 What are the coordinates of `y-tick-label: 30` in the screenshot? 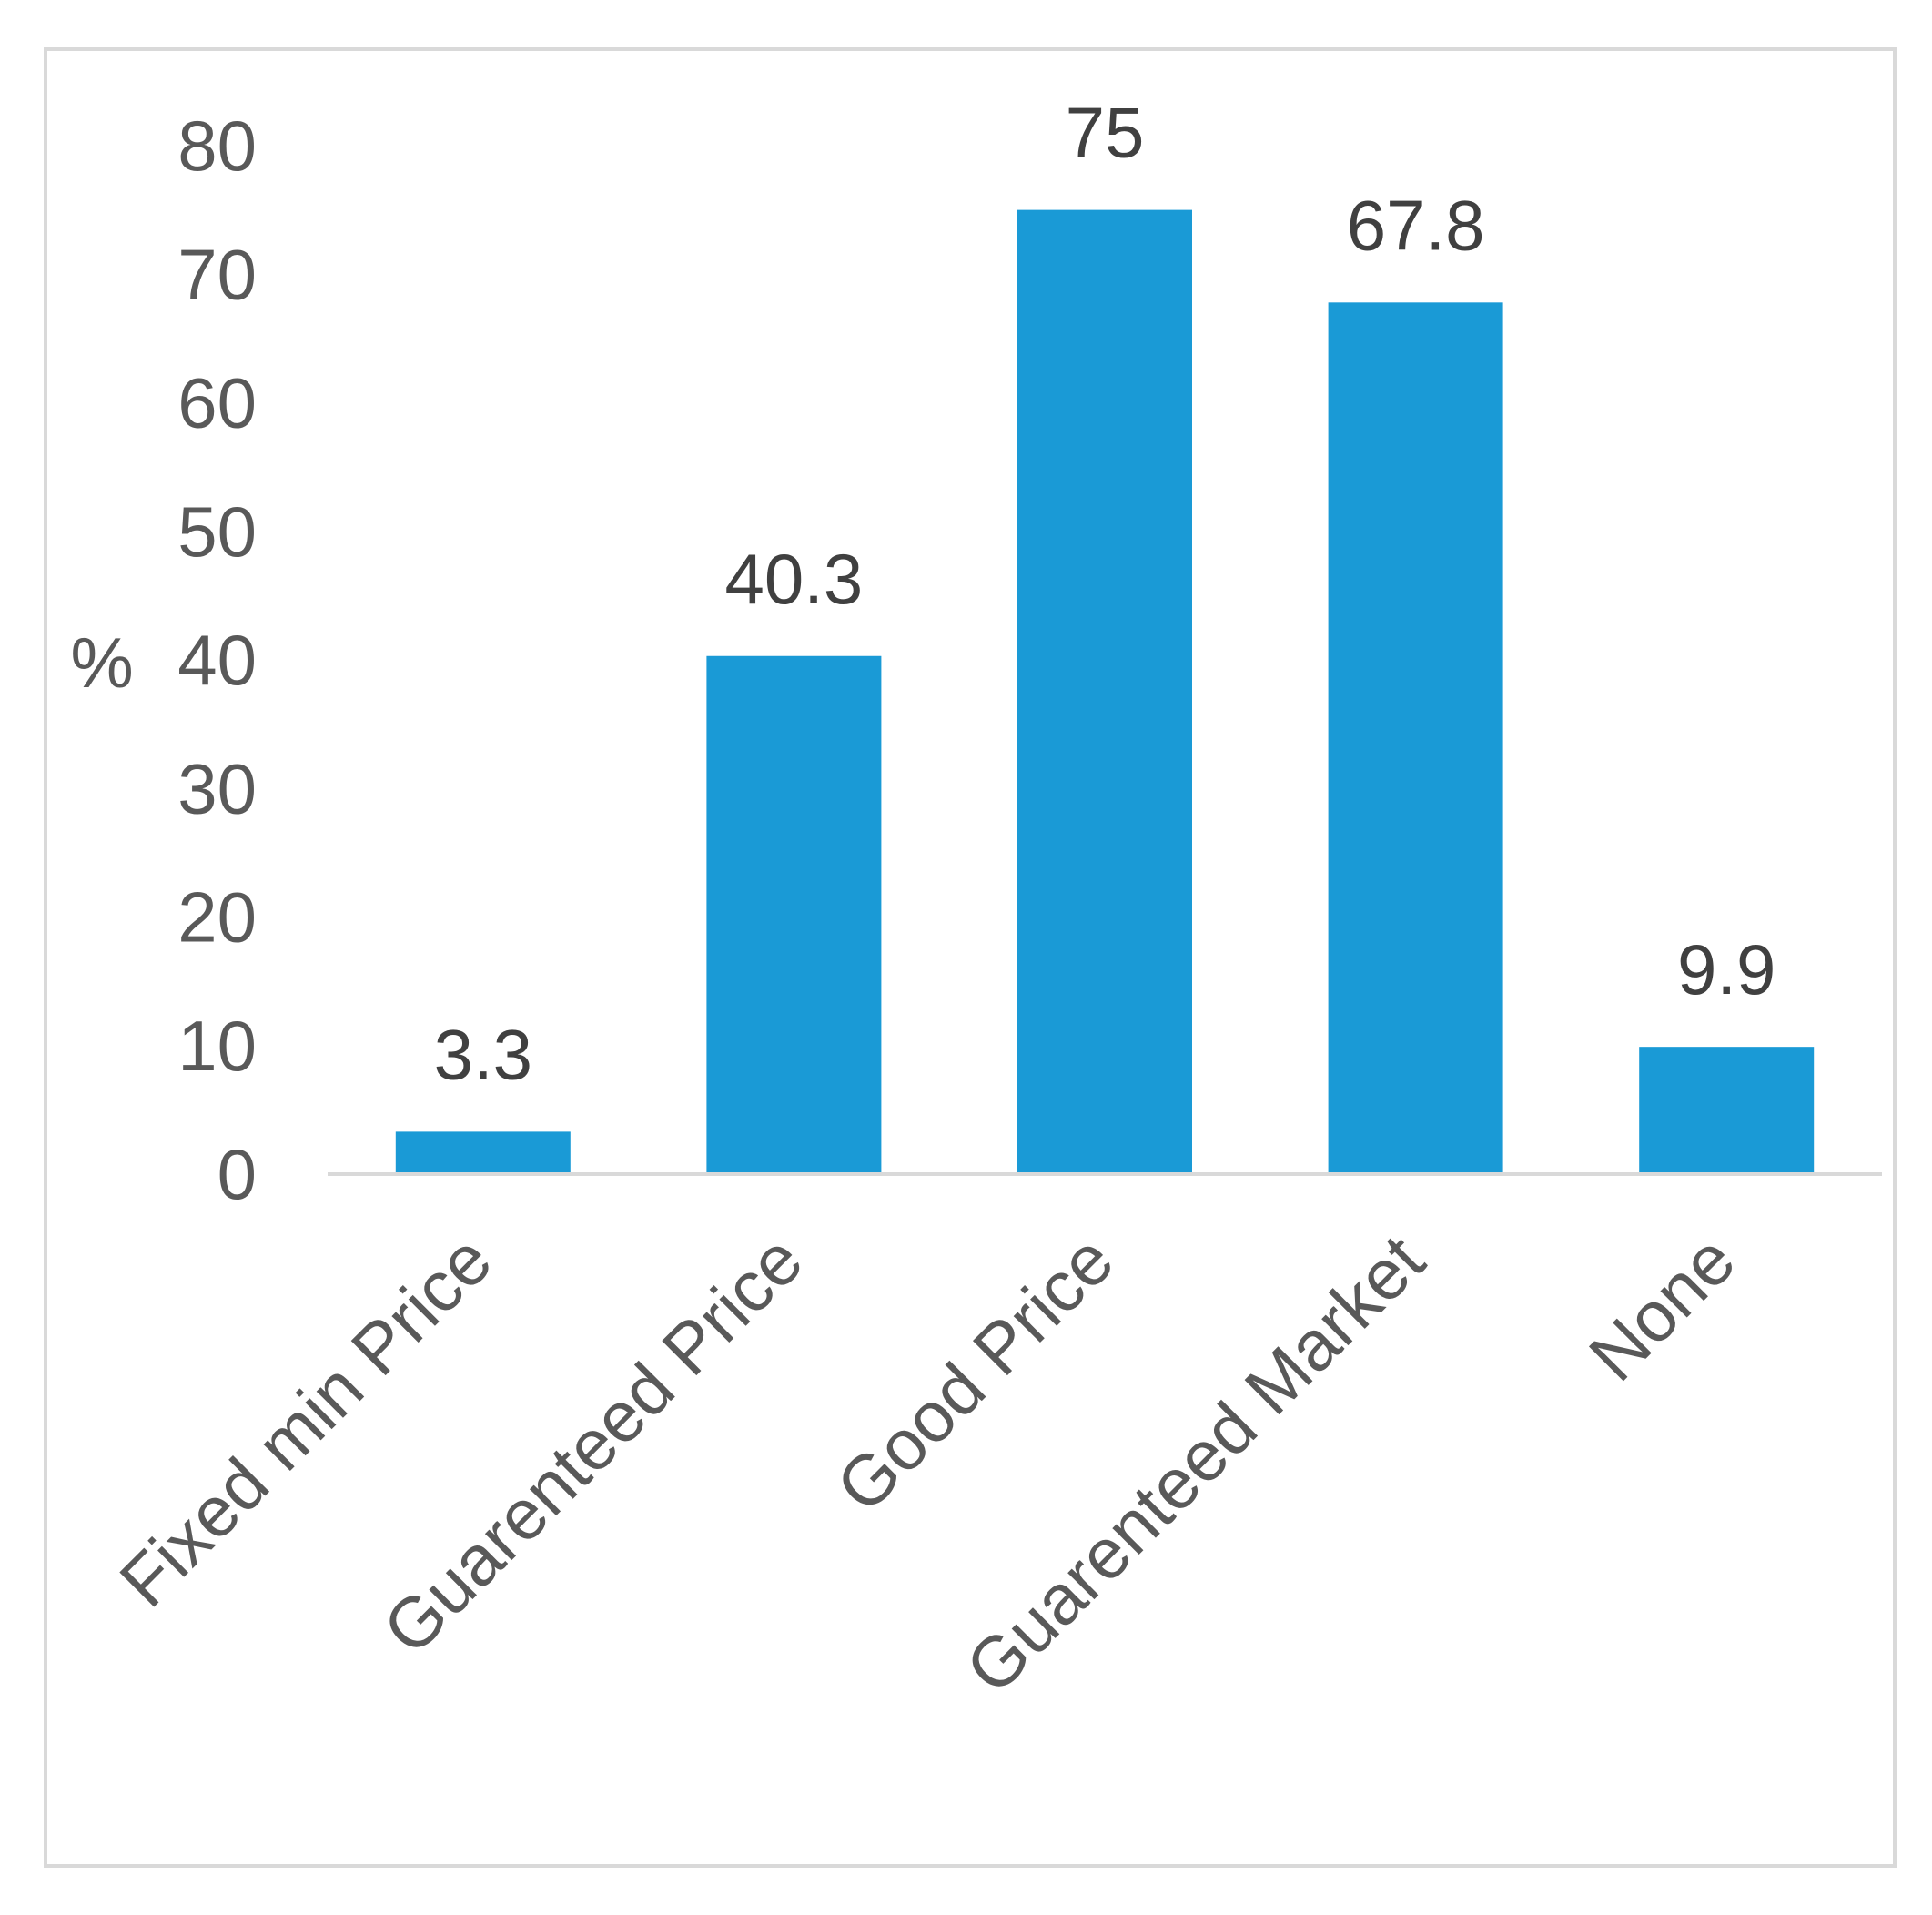 It's located at (217, 788).